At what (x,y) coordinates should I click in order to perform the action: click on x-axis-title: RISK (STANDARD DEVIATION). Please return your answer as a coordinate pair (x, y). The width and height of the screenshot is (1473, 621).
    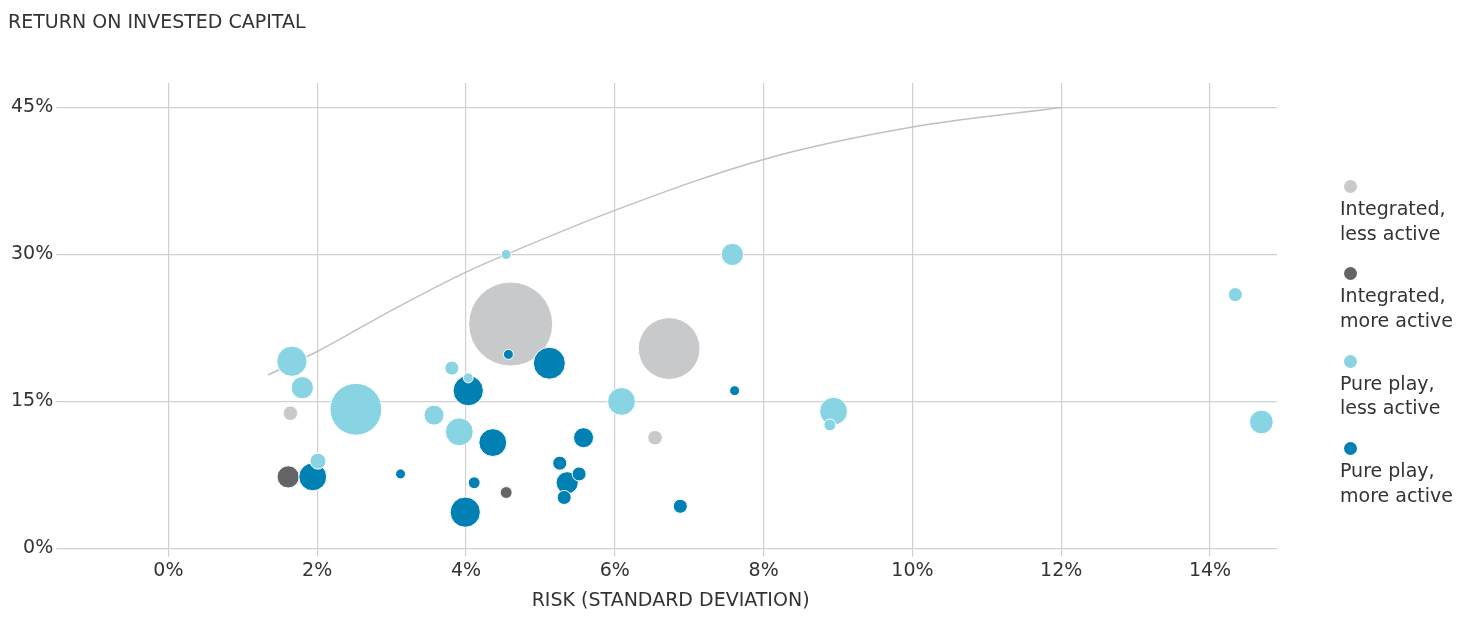
    Looking at the image, I should click on (670, 598).